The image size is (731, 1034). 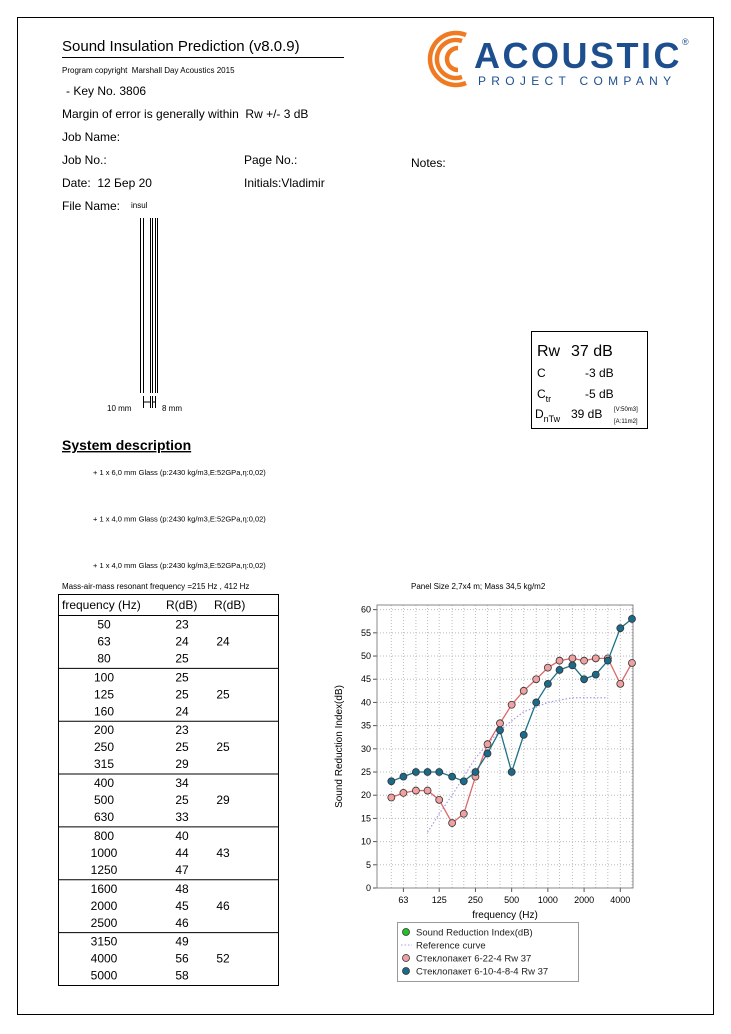 What do you see at coordinates (223, 853) in the screenshot?
I see `table-cell: 43` at bounding box center [223, 853].